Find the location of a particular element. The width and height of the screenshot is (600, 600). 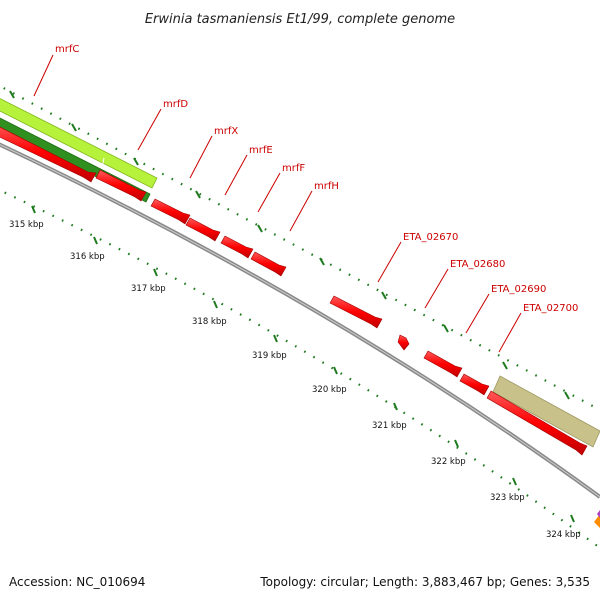

gene-label-eta-02690: ETA_02690 is located at coordinates (518, 289).